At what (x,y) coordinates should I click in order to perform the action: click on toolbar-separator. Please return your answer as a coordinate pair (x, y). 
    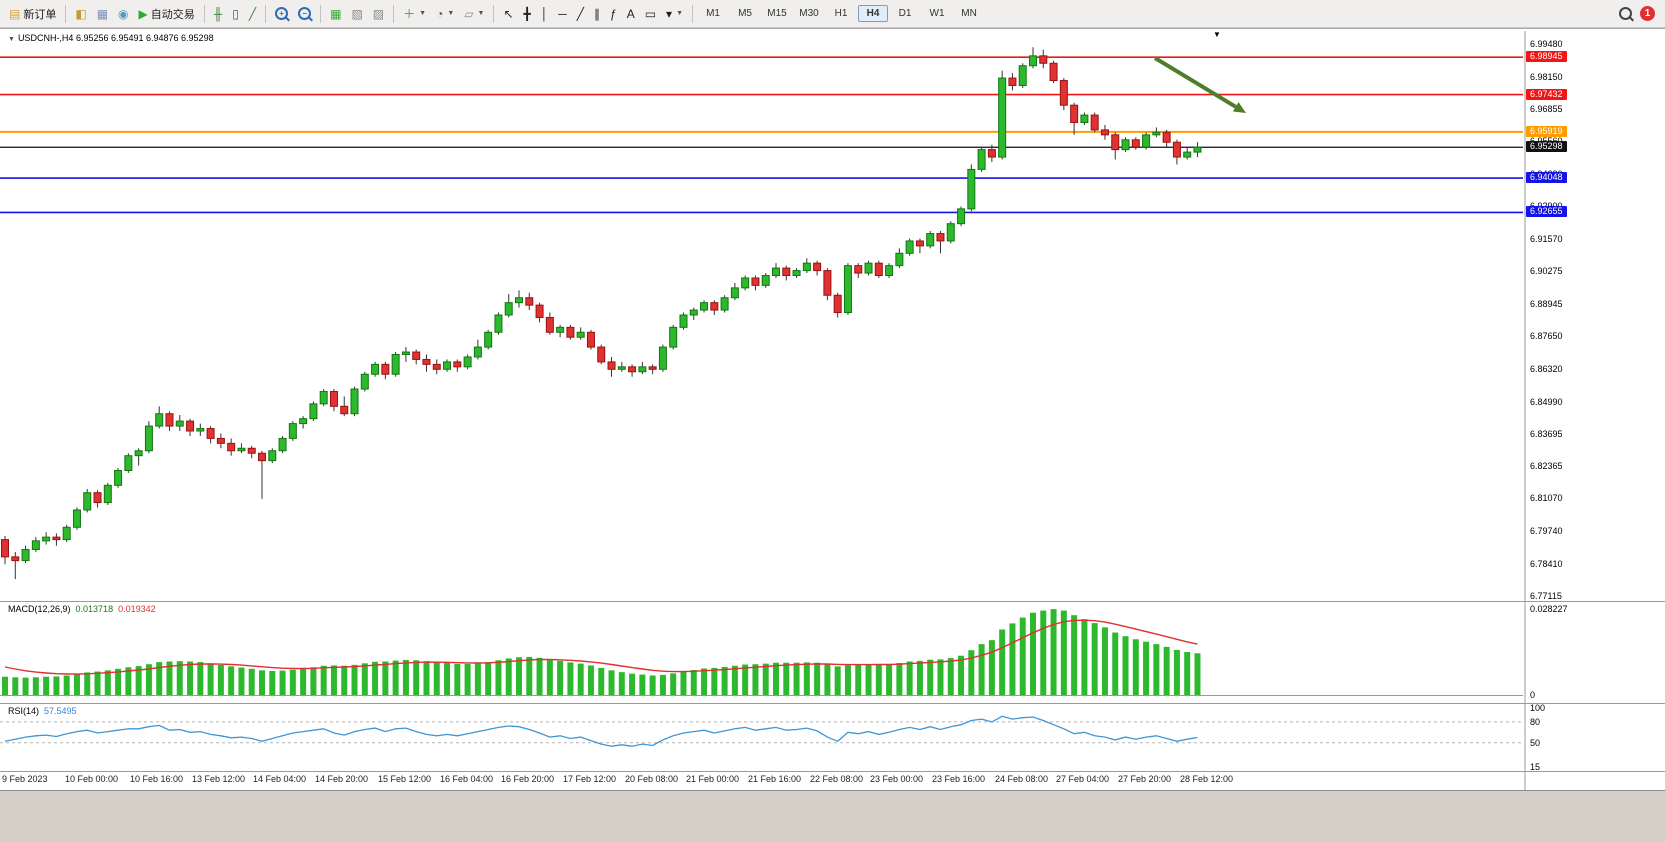
    Looking at the image, I should click on (204, 13).